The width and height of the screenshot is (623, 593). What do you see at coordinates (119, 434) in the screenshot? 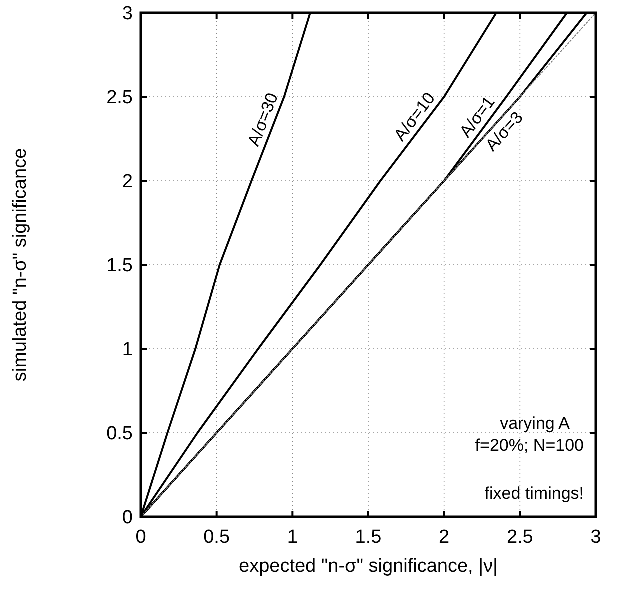
I see `y-tick-label: 0.5` at bounding box center [119, 434].